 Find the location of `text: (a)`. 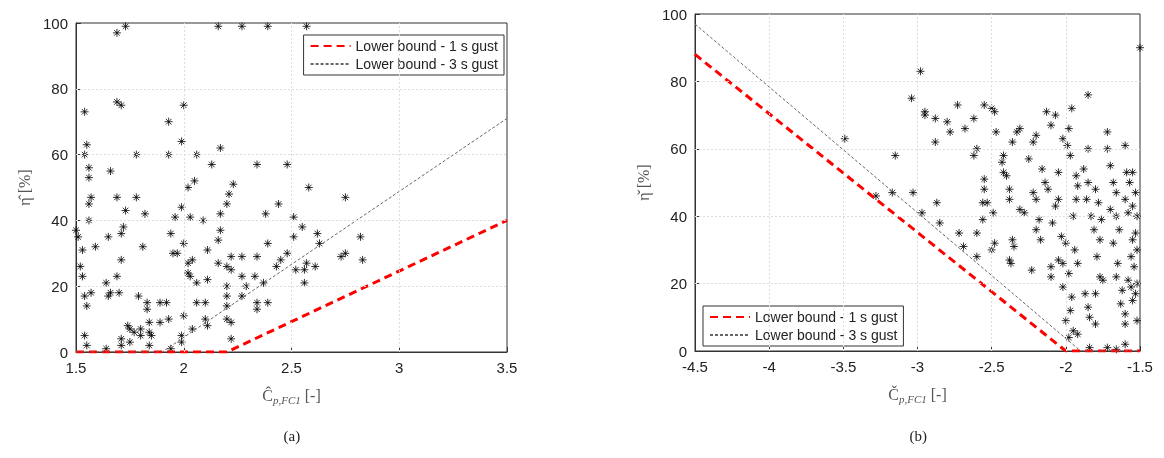

text: (a) is located at coordinates (292, 436).